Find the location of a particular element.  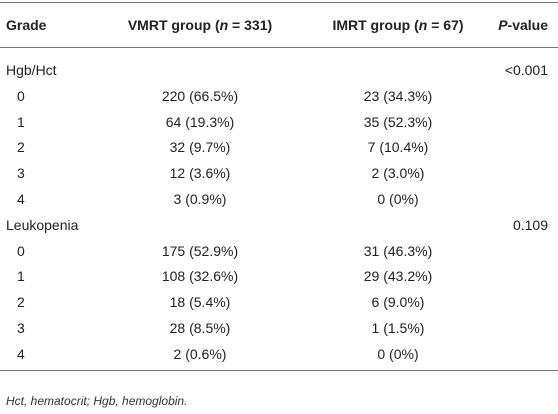

vmrt-value: 108 (32.6%) is located at coordinates (200, 276).